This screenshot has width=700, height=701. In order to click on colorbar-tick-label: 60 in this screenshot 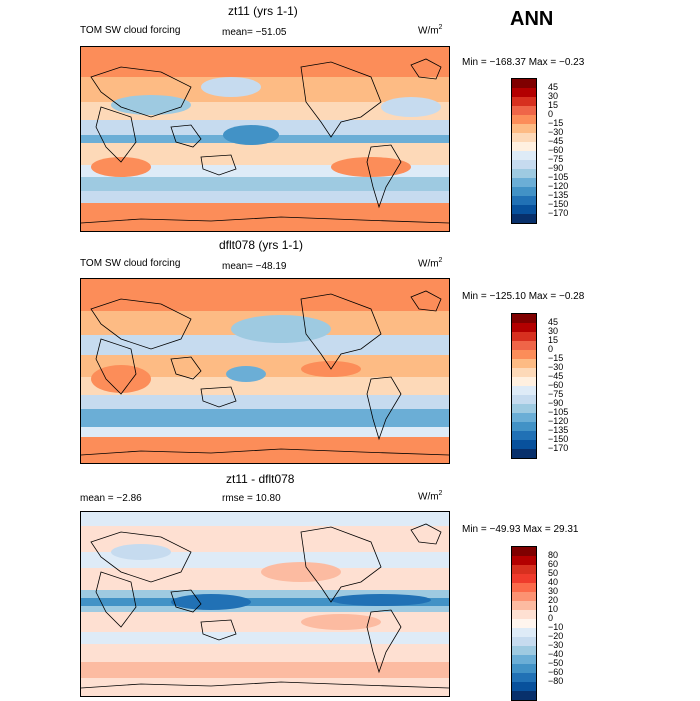, I will do `click(553, 564)`.